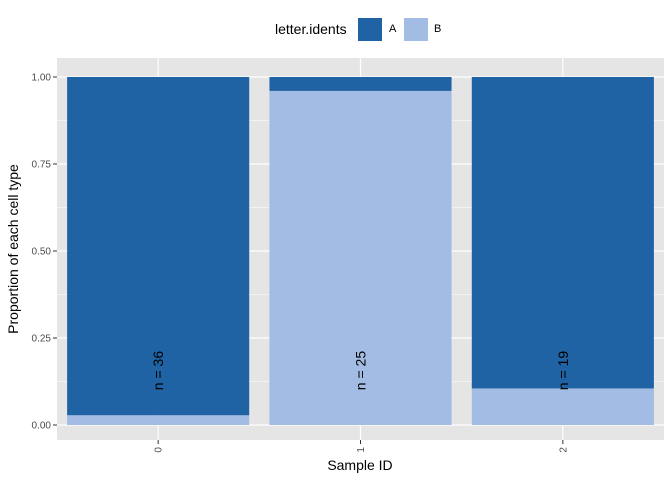  What do you see at coordinates (42, 165) in the screenshot?
I see `y-tick-label: 0.75` at bounding box center [42, 165].